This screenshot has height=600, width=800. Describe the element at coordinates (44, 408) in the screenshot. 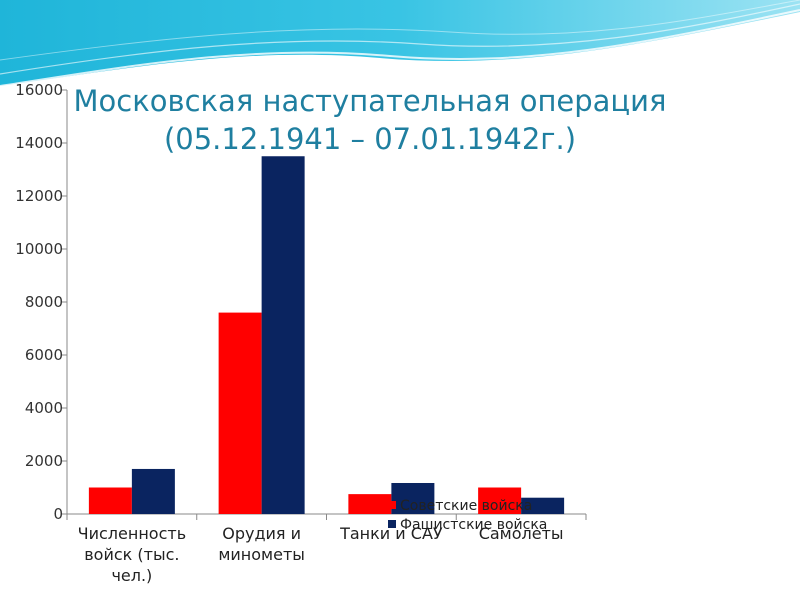

I see `y-tick-label: 4000` at that location.